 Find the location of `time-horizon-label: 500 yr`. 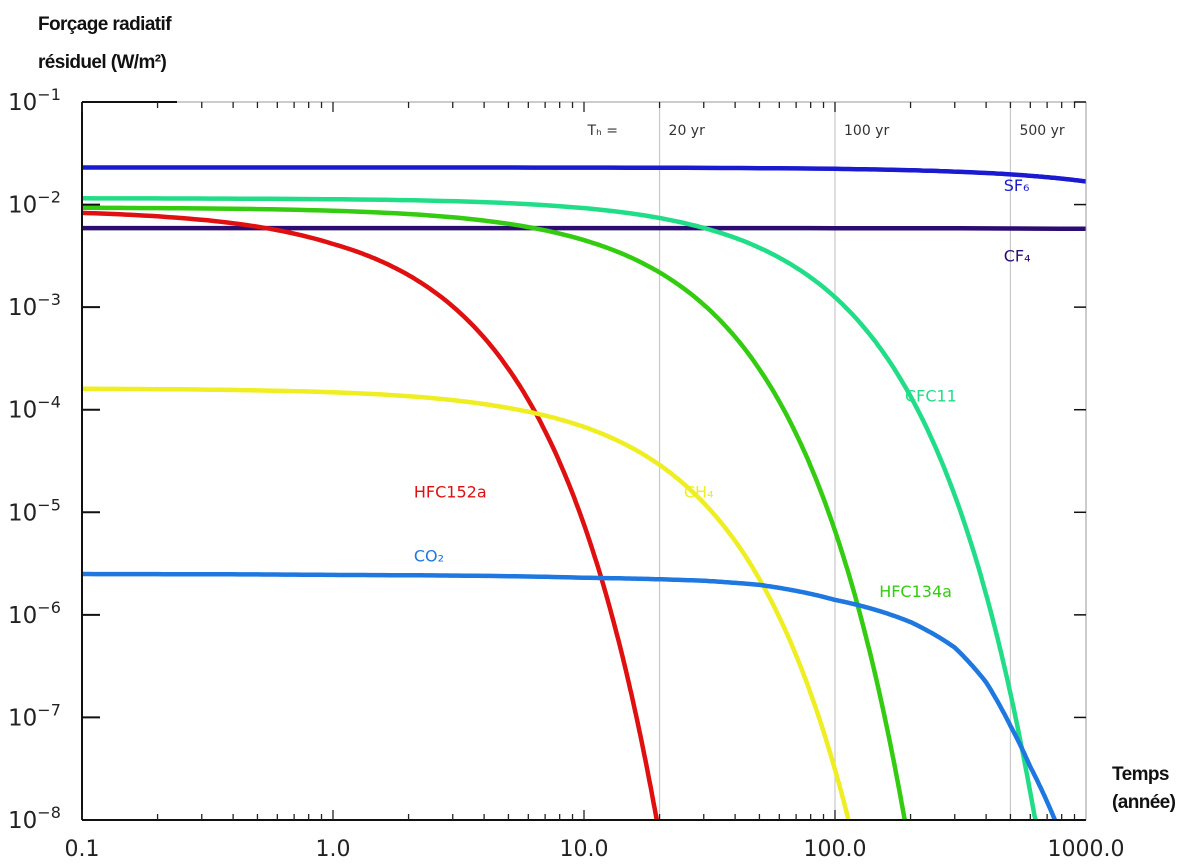

time-horizon-label: 500 yr is located at coordinates (1041, 131).